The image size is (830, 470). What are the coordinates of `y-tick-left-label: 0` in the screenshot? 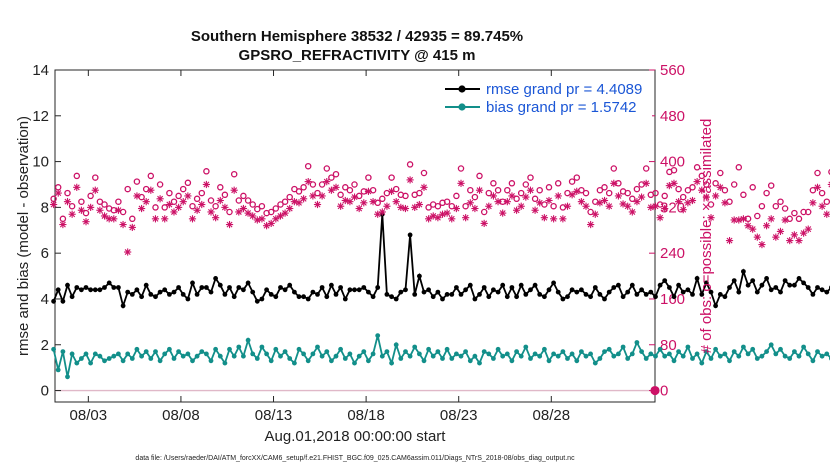 It's located at (45, 391).